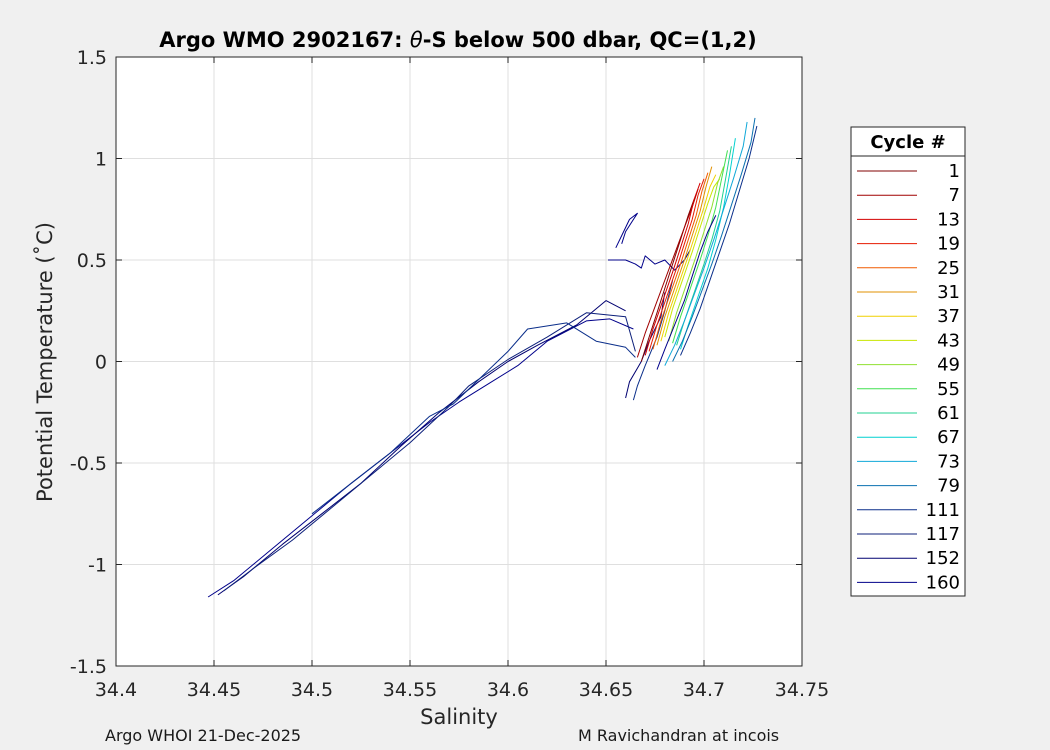 This screenshot has height=750, width=1050. Describe the element at coordinates (88, 667) in the screenshot. I see `y-tick-label: -1.5` at that location.